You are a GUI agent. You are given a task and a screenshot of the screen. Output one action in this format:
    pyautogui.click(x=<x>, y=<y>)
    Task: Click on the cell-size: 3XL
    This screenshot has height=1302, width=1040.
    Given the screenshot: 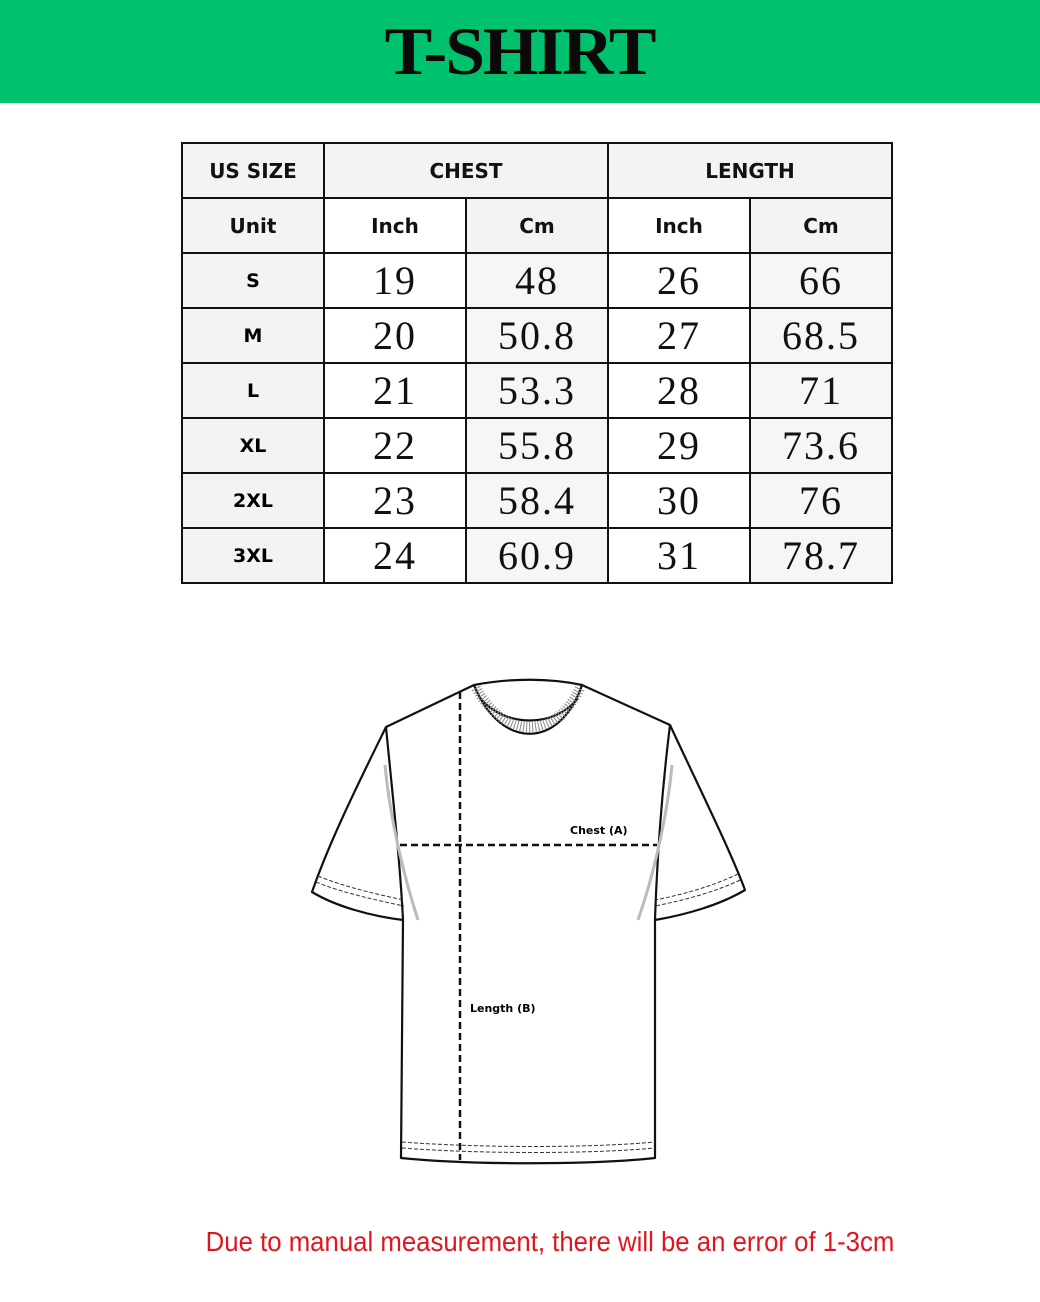 What is the action you would take?
    pyautogui.click(x=253, y=555)
    